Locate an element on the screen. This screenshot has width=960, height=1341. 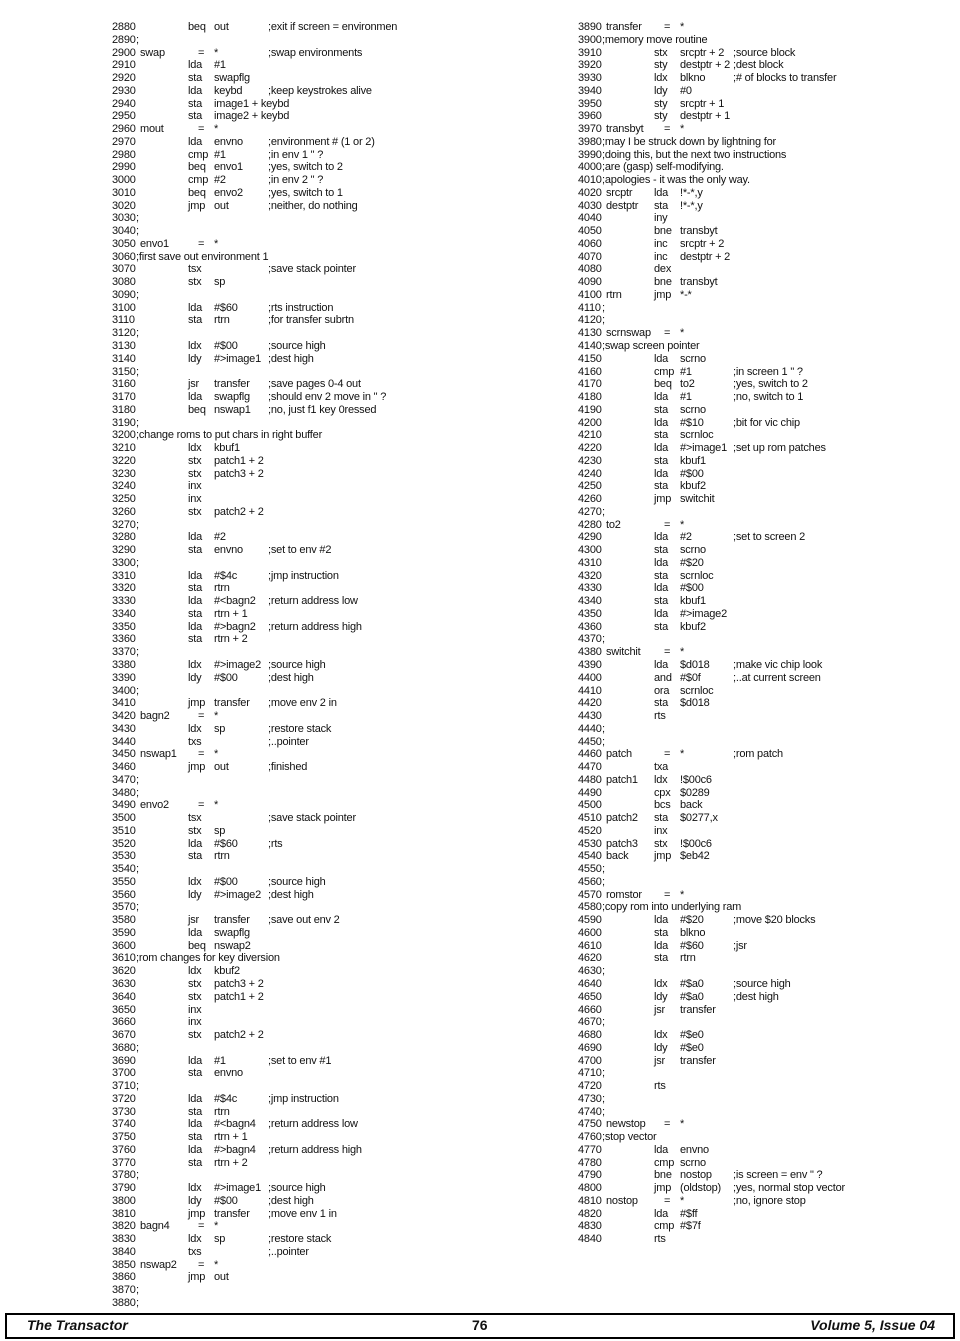
comment: ;dest high is located at coordinates (756, 996).